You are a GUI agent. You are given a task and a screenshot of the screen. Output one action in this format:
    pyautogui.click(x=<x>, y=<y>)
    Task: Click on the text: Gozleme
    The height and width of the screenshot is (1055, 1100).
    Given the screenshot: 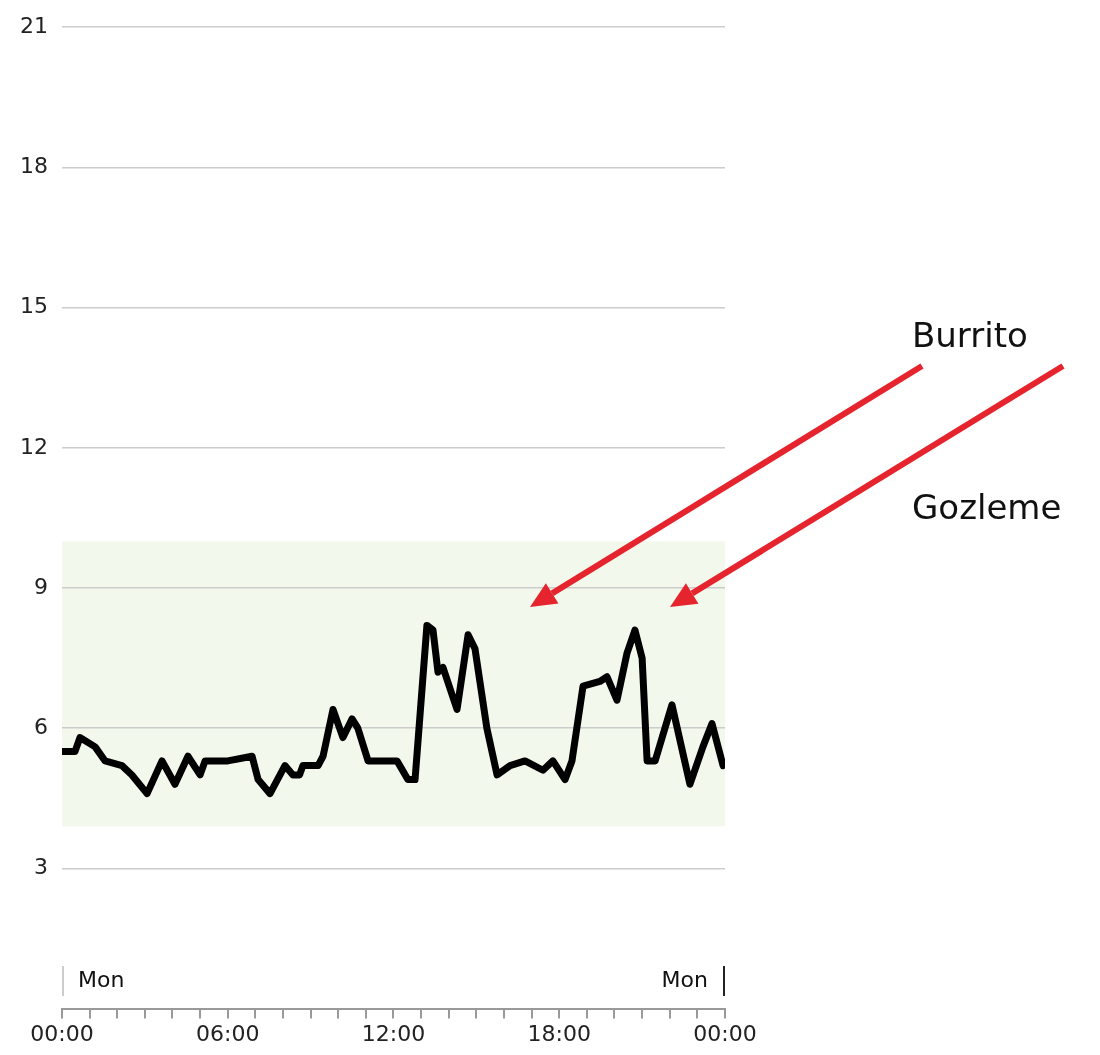 What is the action you would take?
    pyautogui.click(x=987, y=506)
    